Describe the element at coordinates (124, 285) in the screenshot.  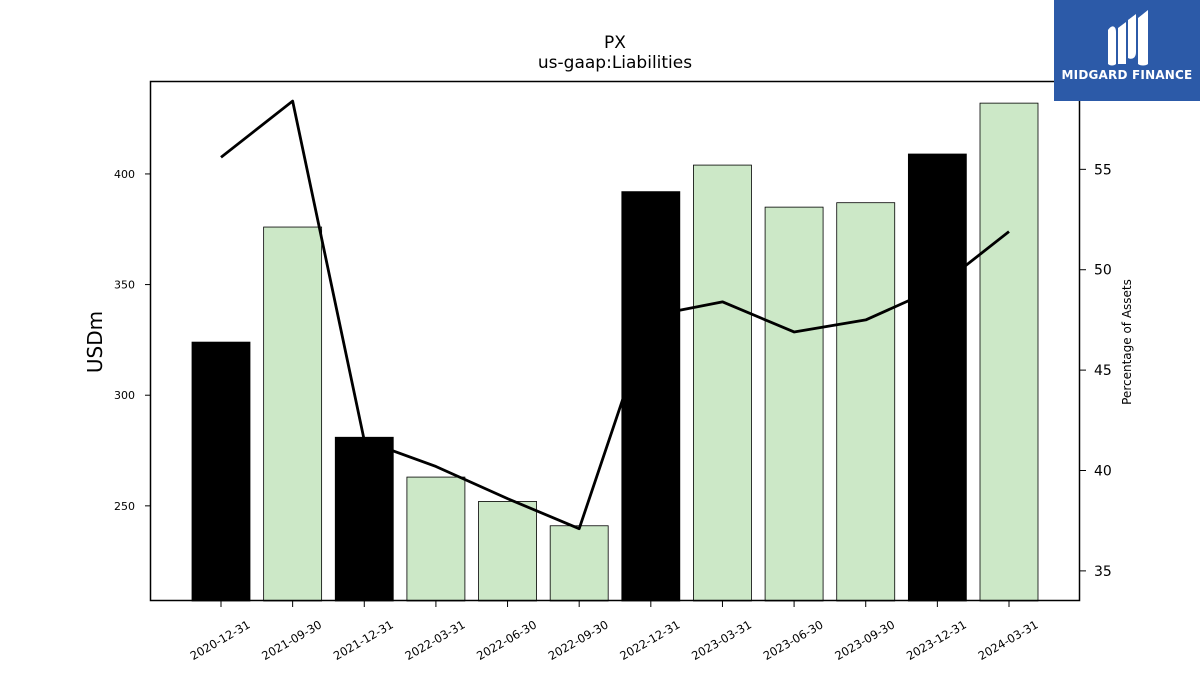
I see `y-tick-label: 350` at that location.